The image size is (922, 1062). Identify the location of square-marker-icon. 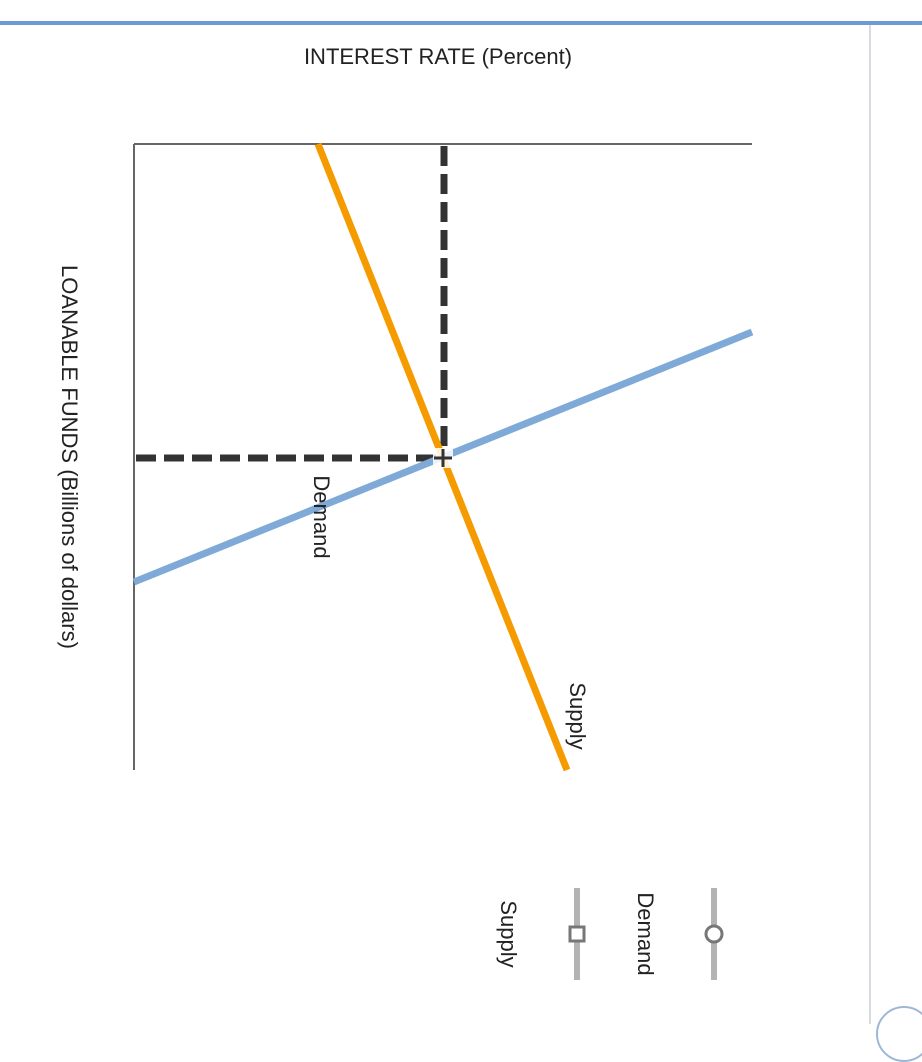
(577, 934).